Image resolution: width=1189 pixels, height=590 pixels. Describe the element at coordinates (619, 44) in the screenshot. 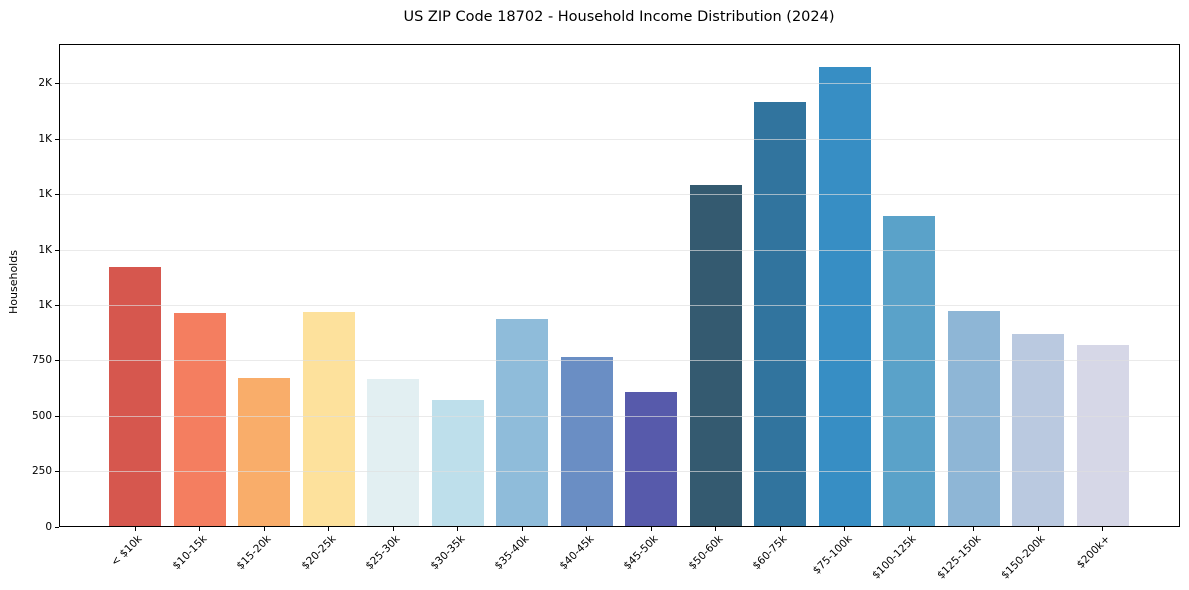

I see `spine-top` at that location.